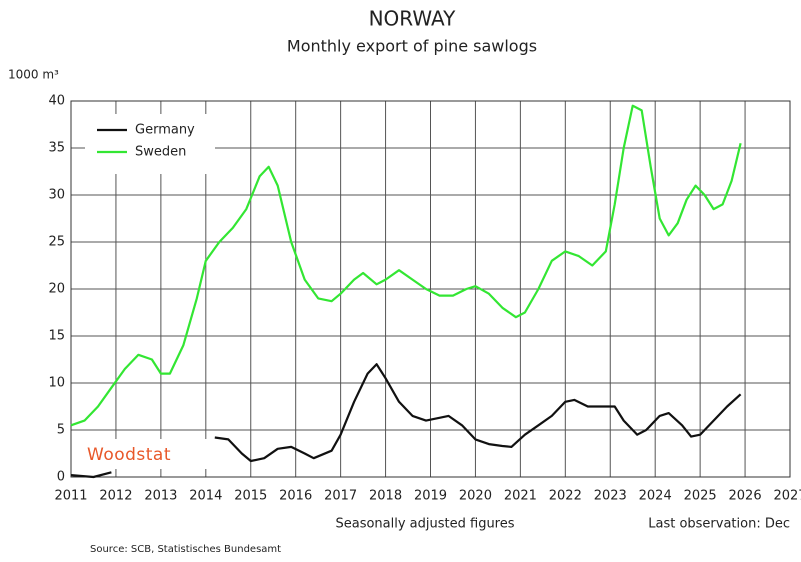  I want to click on x-tick-label: 2016, so click(295, 496).